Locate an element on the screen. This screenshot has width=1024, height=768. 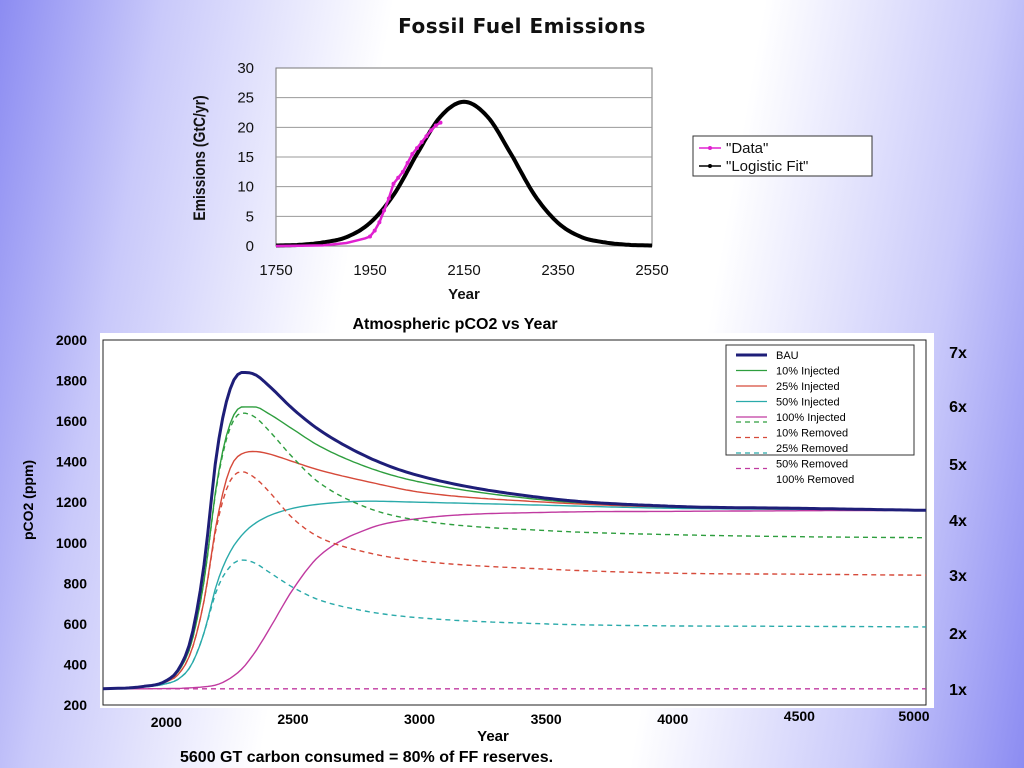
emissions-legend-marker-logistic-fit is located at coordinates (710, 166).